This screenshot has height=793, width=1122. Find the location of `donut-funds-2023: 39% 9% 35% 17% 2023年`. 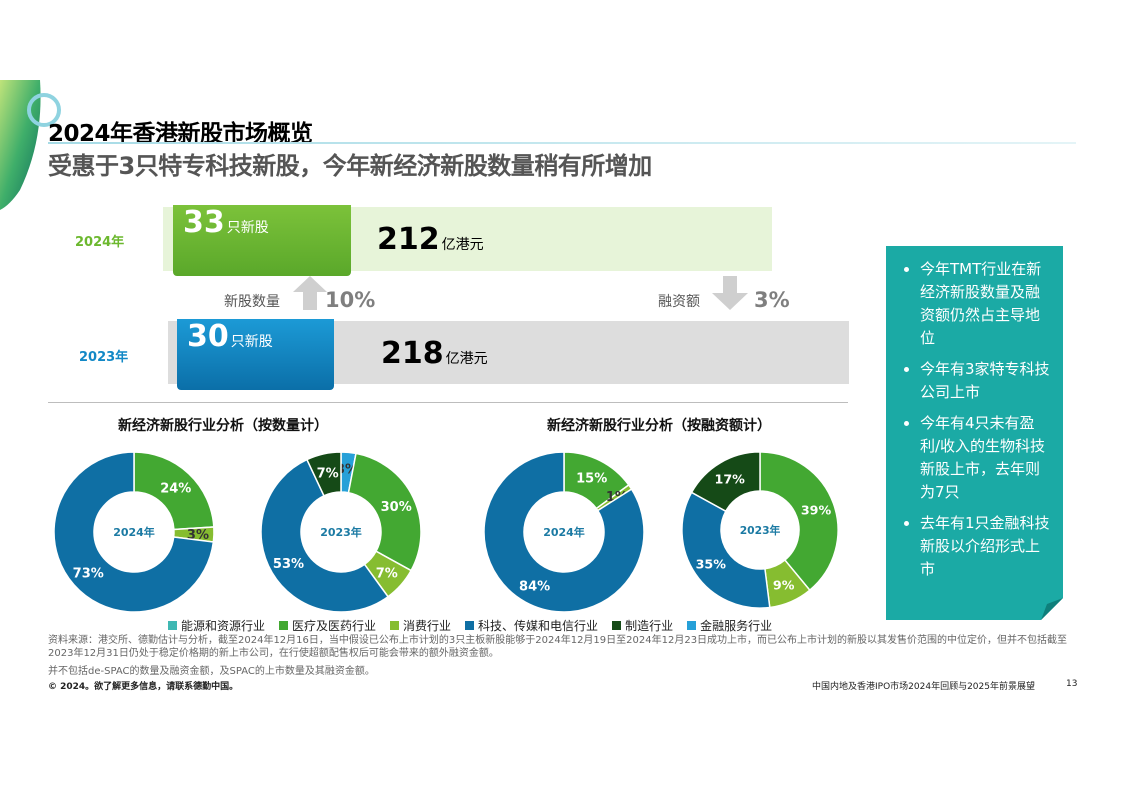

donut-funds-2023: 39% 9% 35% 17% 2023年 is located at coordinates (760, 530).